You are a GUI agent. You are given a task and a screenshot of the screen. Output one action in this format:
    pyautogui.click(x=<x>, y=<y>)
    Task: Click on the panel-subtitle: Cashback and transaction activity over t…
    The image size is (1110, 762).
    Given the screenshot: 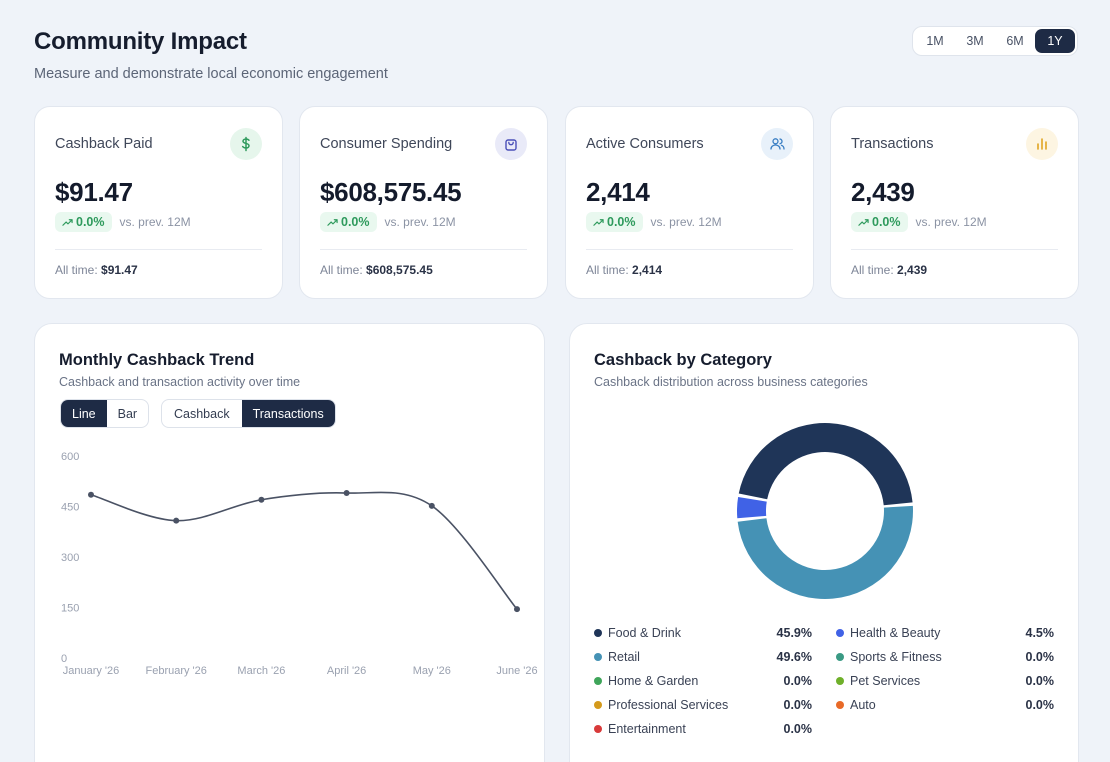 What is the action you would take?
    pyautogui.click(x=180, y=382)
    